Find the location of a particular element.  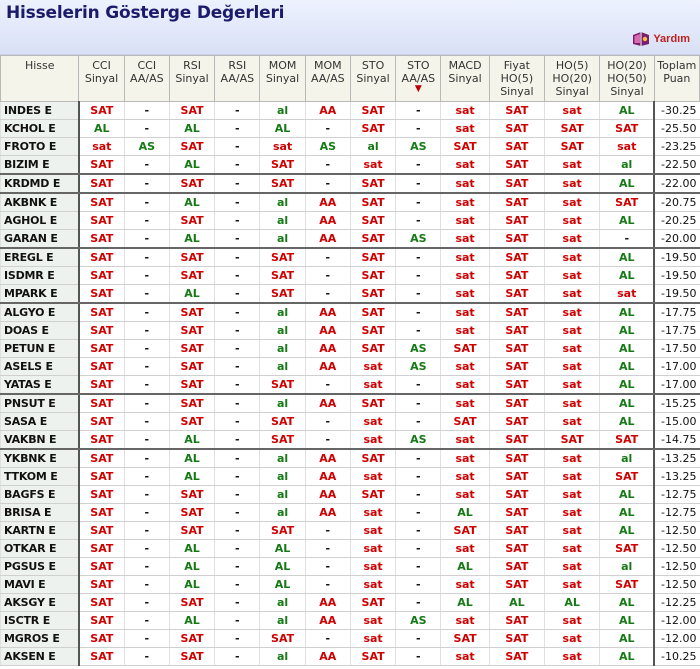

stock-symbol: FROTO E is located at coordinates (40, 146).